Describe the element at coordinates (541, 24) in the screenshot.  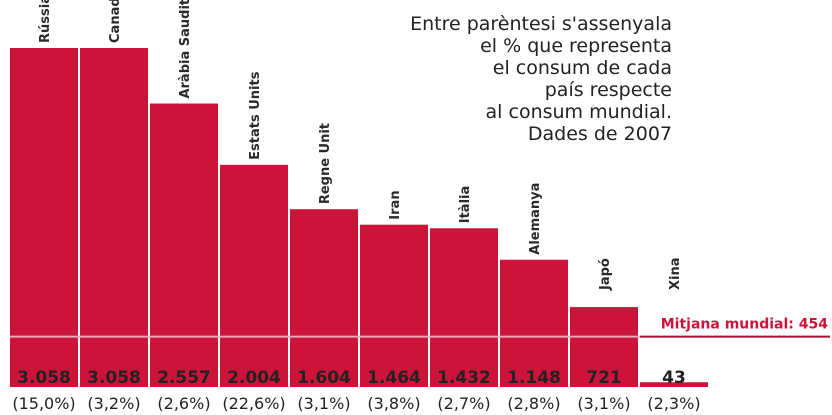
I see `note-line: Entre parèntesi s'assenyala` at that location.